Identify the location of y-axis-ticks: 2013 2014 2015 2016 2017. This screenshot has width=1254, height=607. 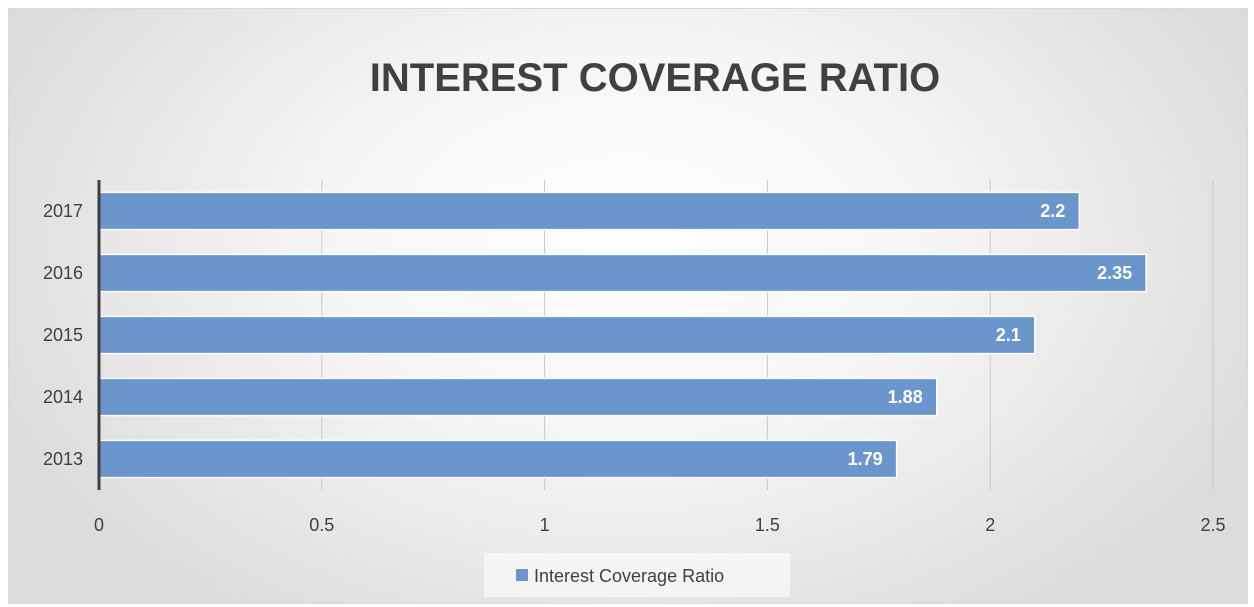
(63, 335).